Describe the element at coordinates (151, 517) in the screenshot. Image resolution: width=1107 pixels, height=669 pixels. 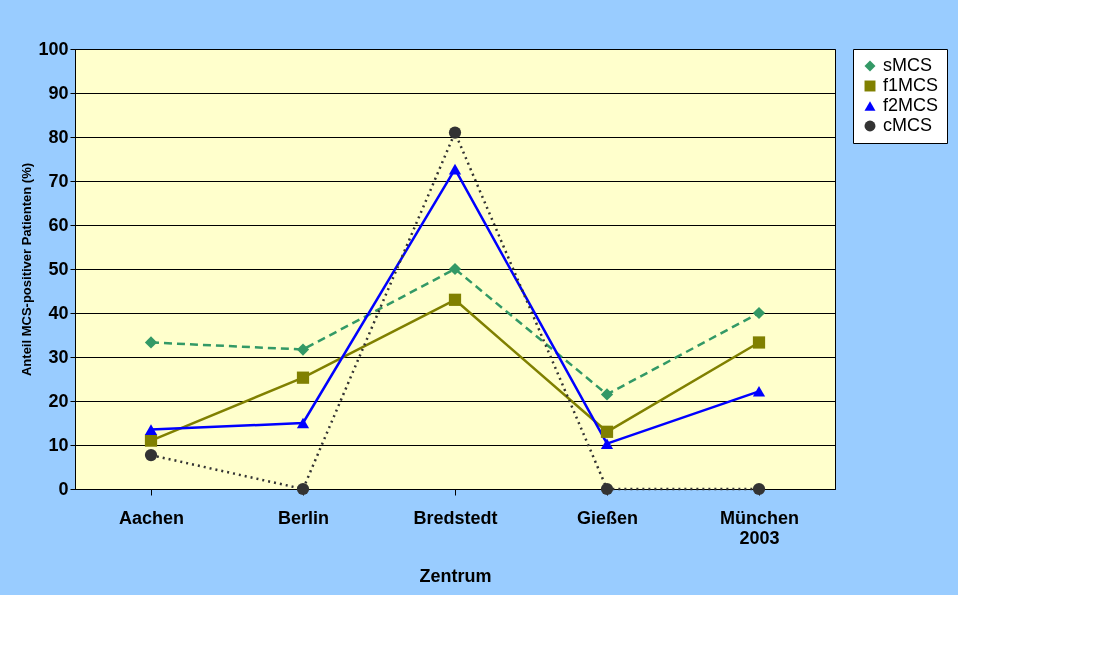
I see `x-tick-label: Aachen` at that location.